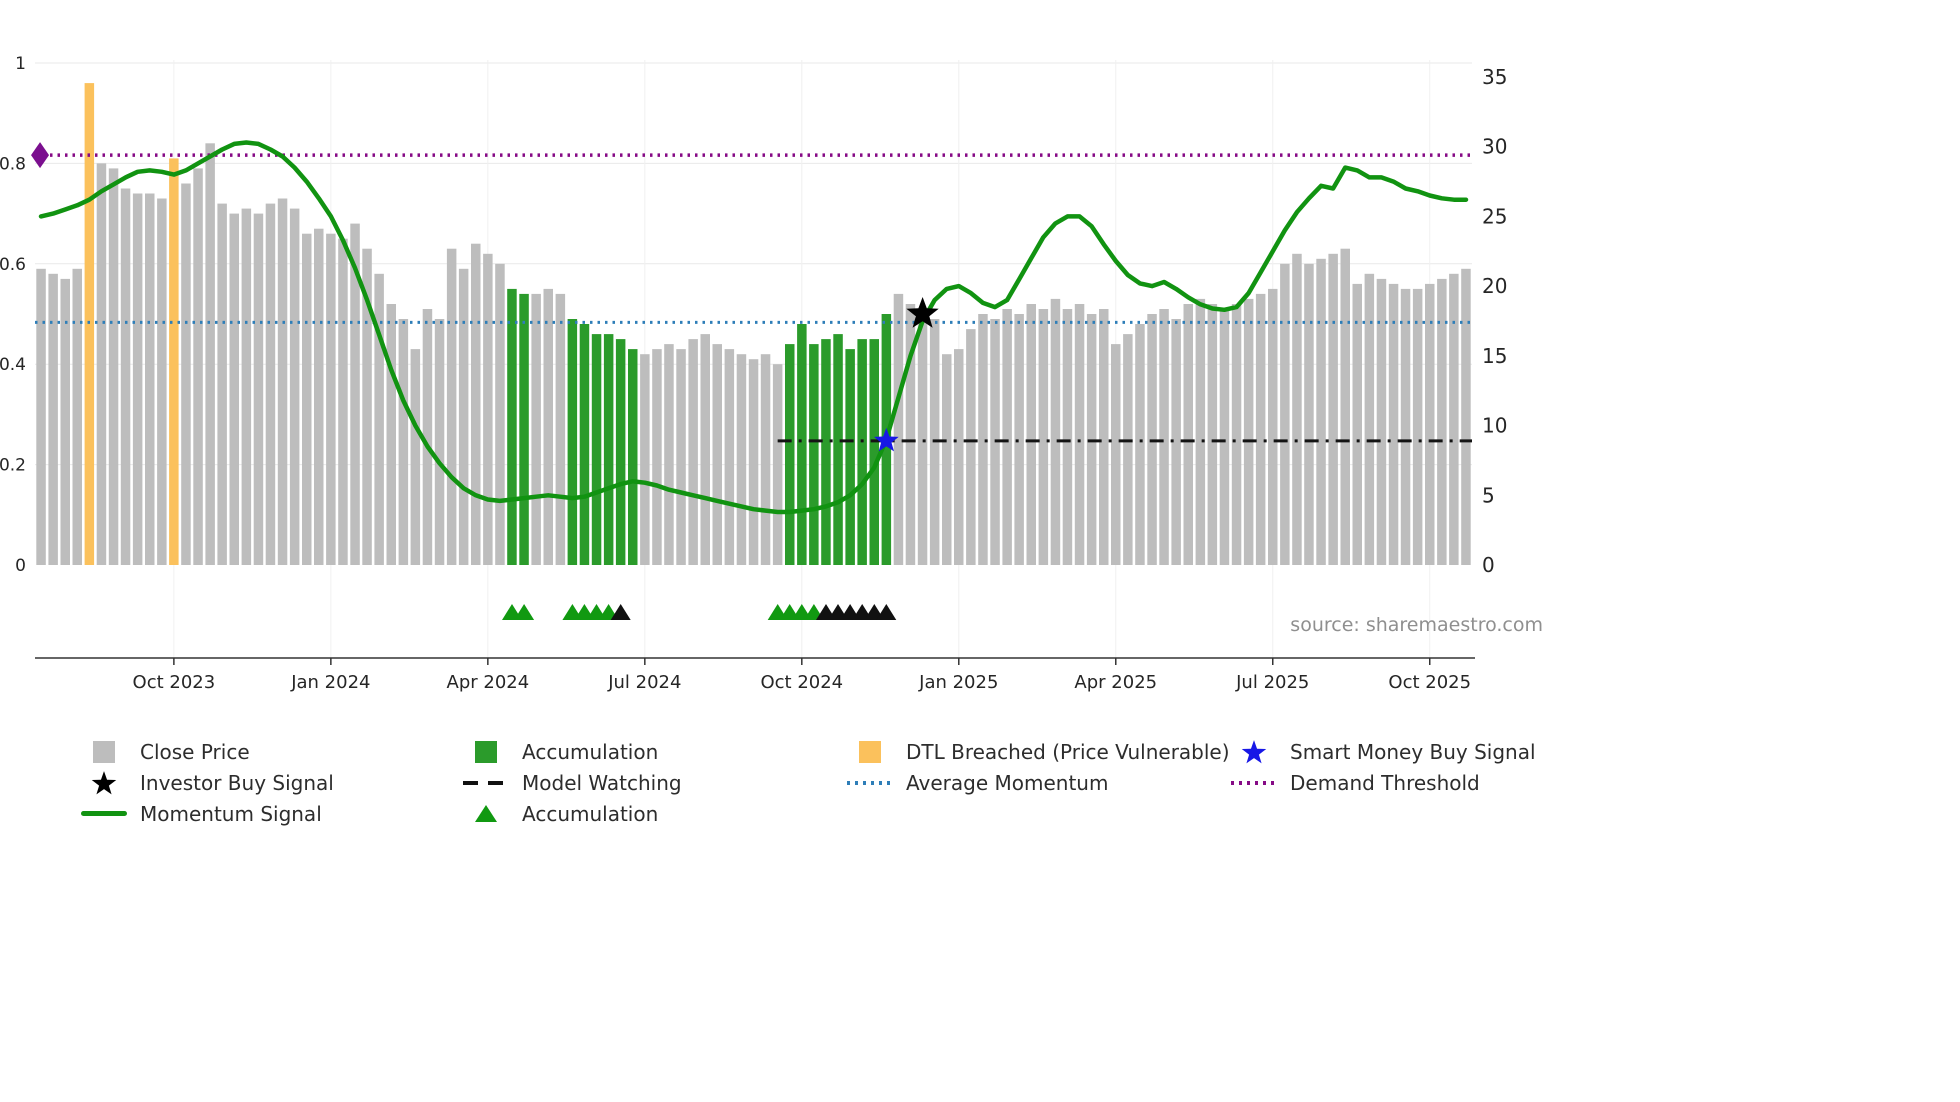 This screenshot has height=1102, width=1960. I want to click on smart-money-buy-signal-star, so click(886, 439).